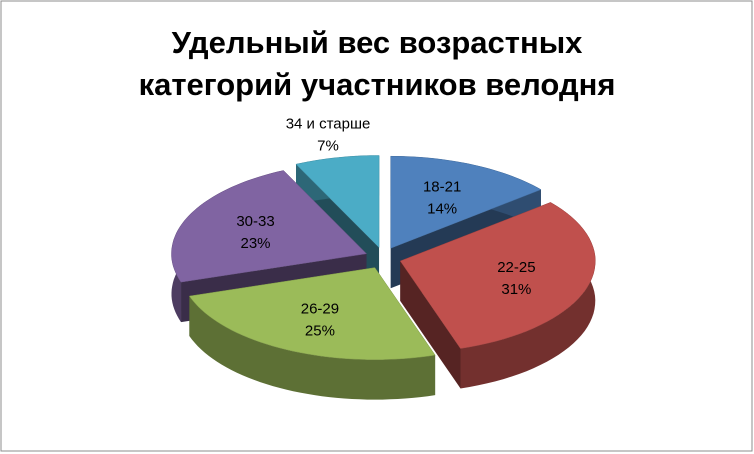  I want to click on slice-wall, so click(312, 348).